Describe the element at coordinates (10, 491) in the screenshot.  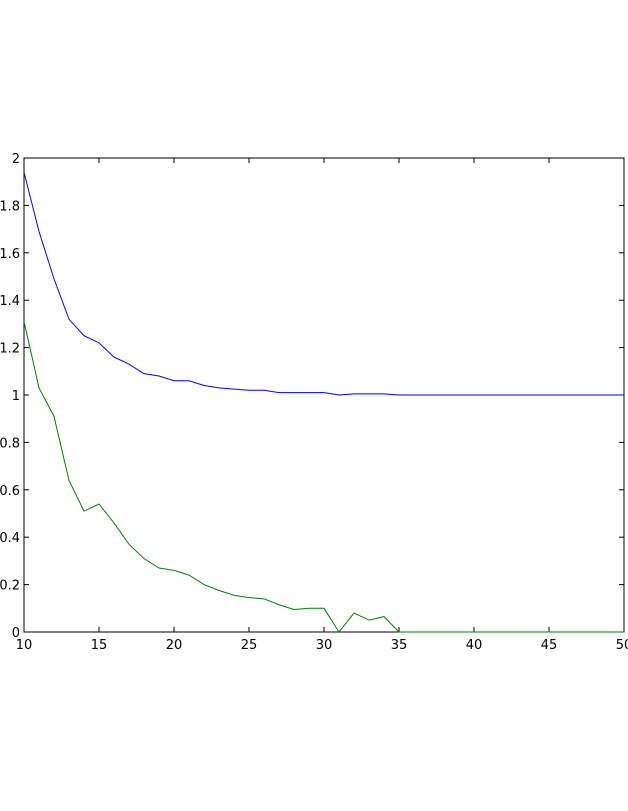
I see `y-tick-label: 0.6` at that location.